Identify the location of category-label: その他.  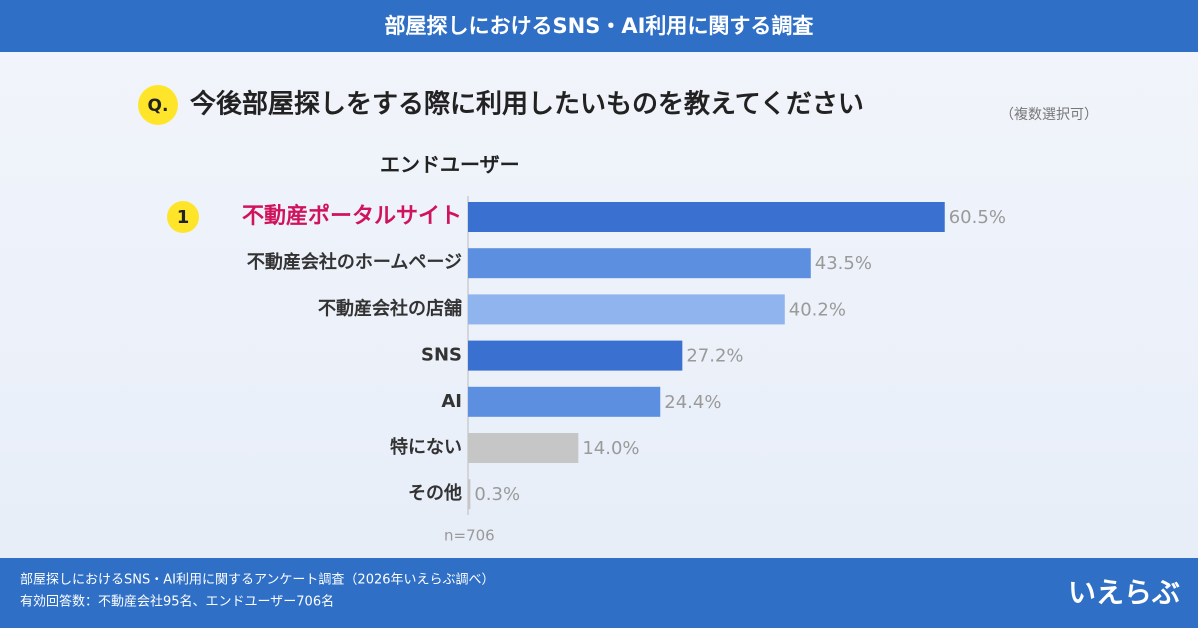
(435, 493).